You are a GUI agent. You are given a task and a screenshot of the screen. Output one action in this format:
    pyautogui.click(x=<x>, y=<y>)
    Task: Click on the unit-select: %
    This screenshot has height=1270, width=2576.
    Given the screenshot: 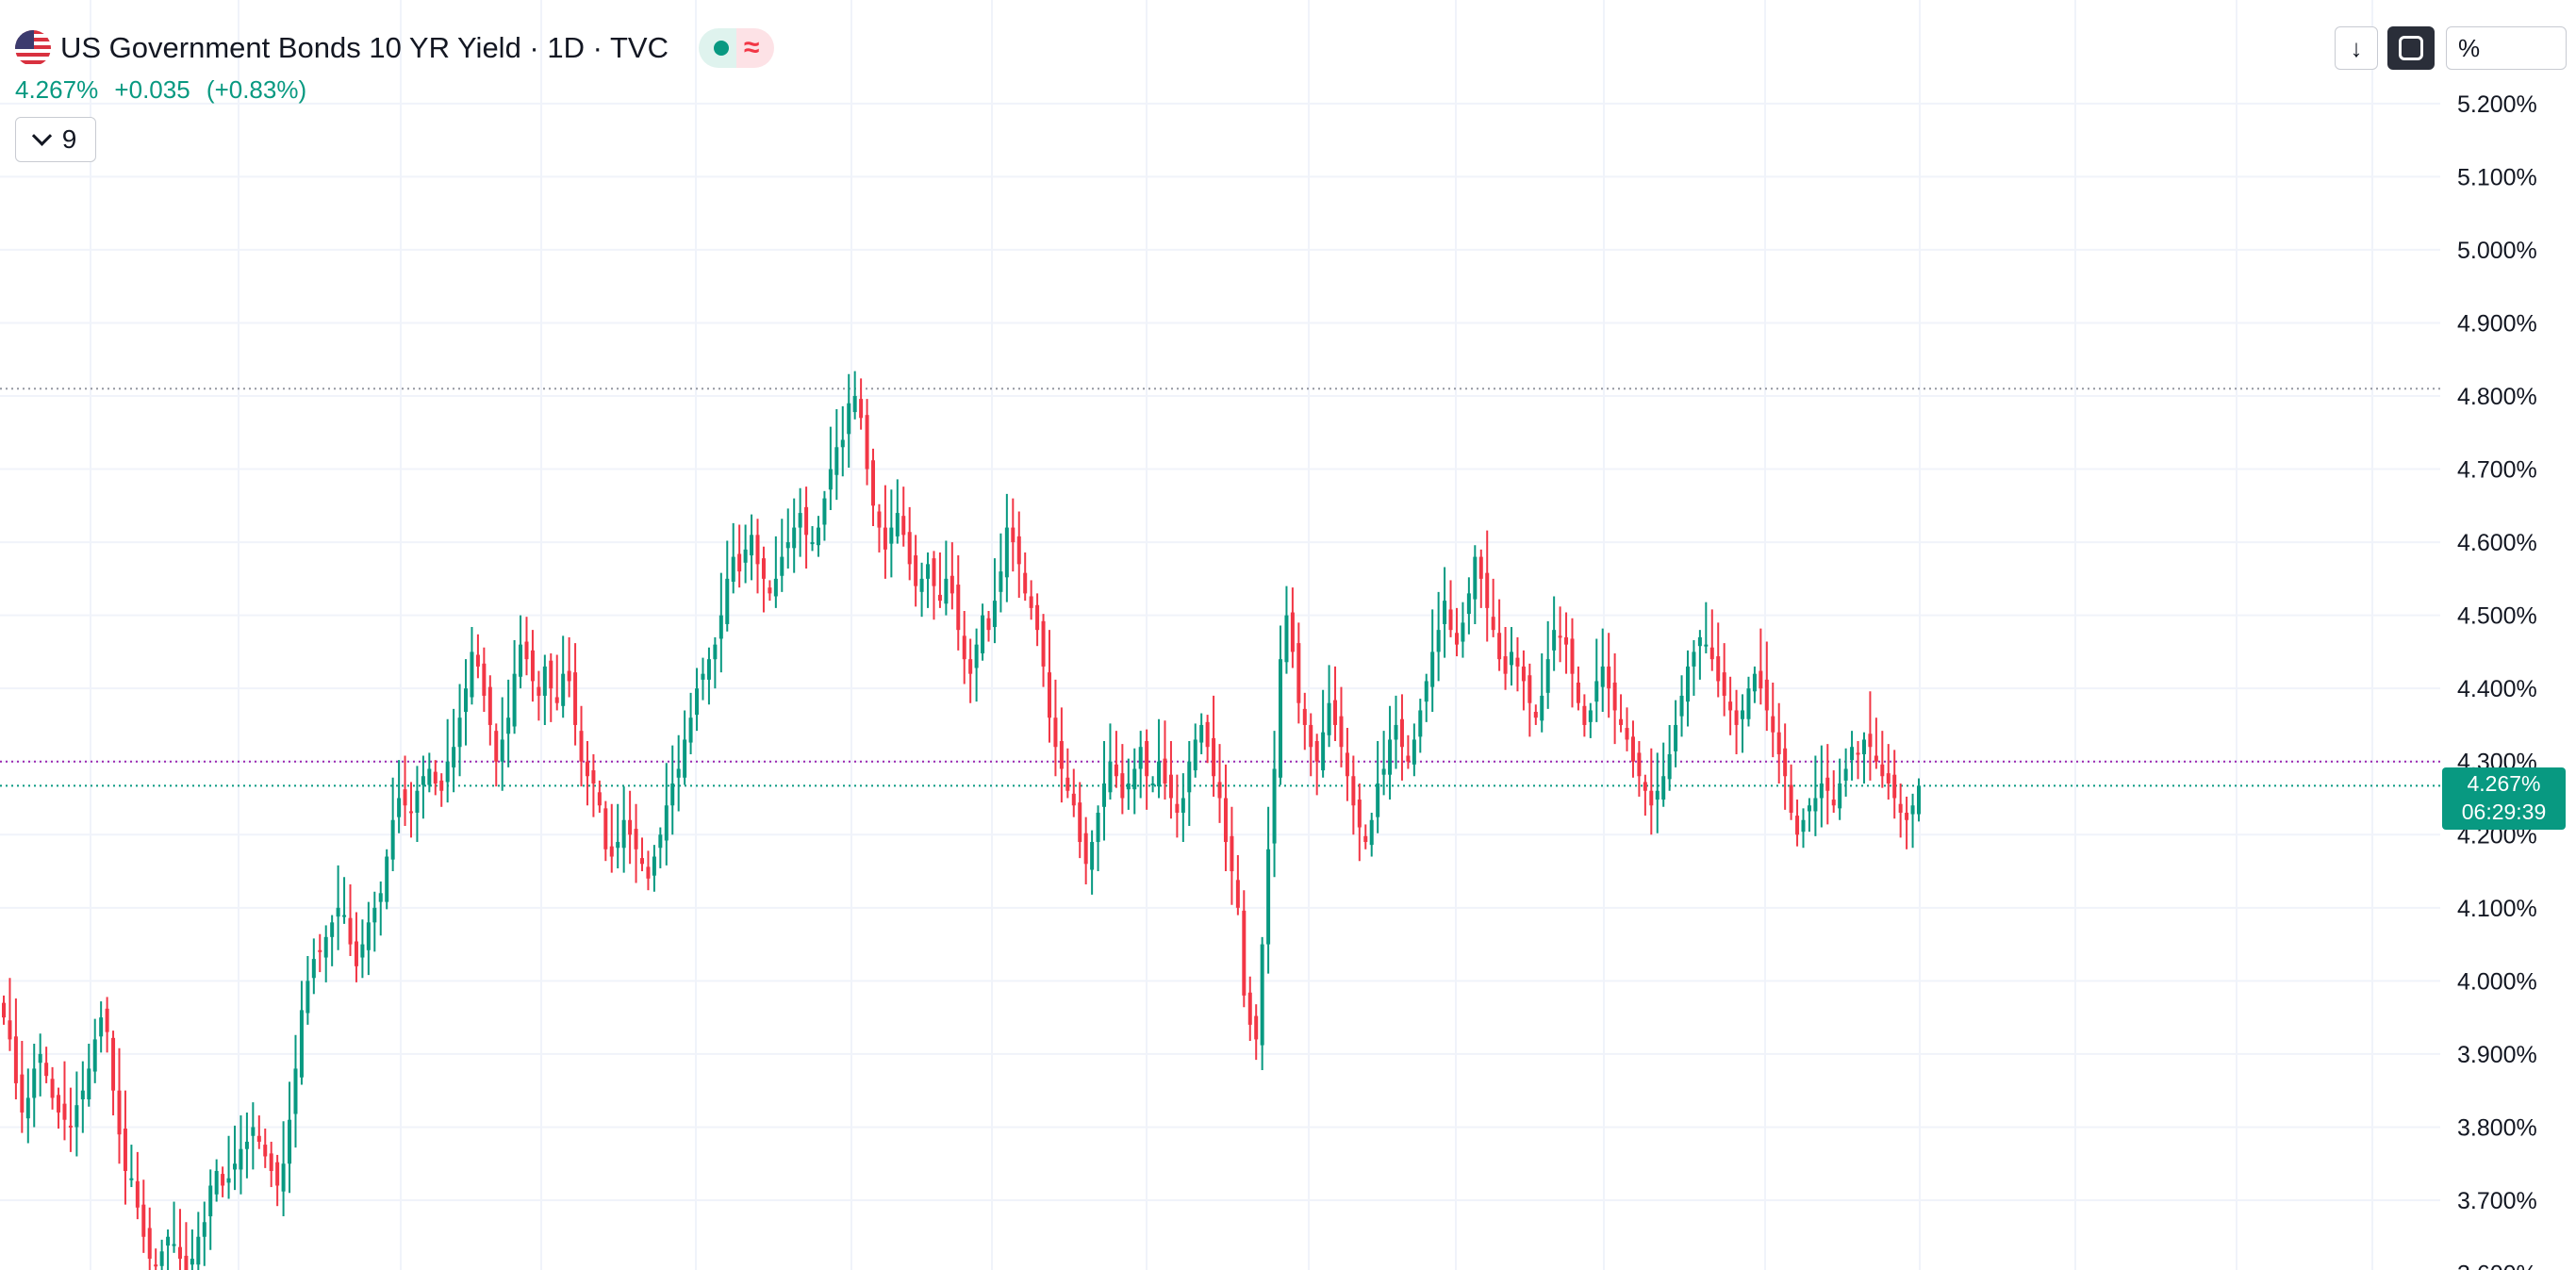 What is the action you would take?
    pyautogui.click(x=2506, y=48)
    